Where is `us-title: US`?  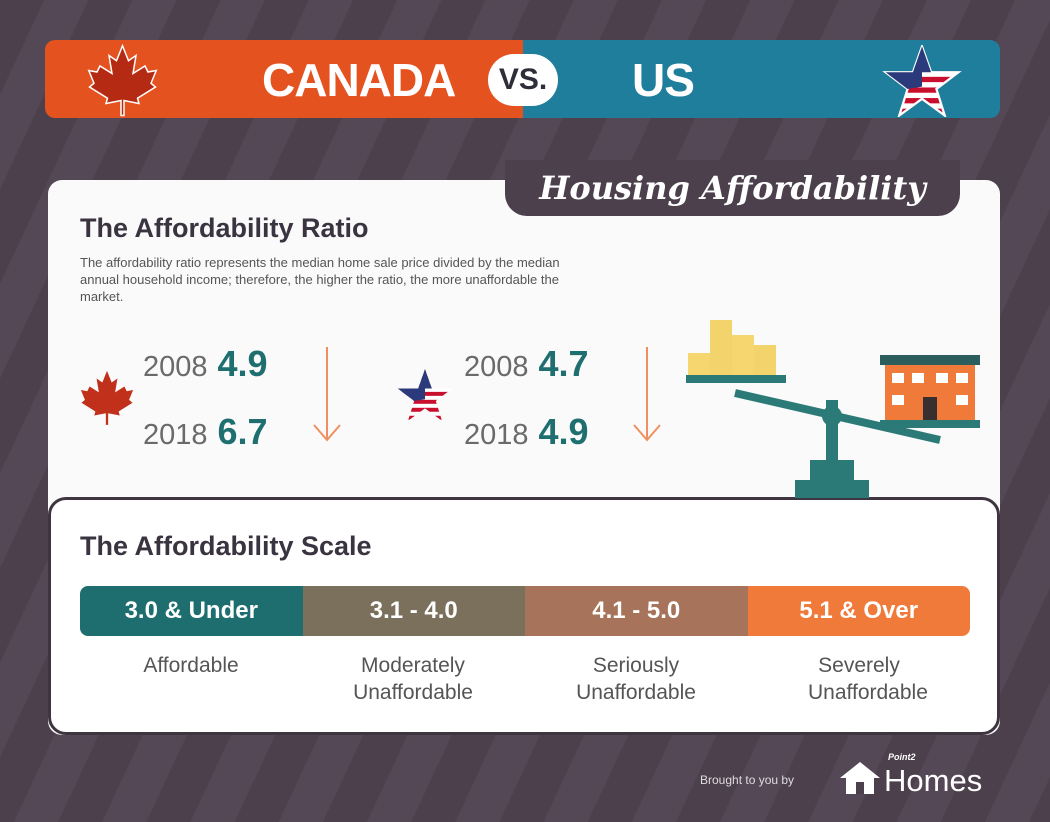
us-title: US is located at coordinates (663, 80).